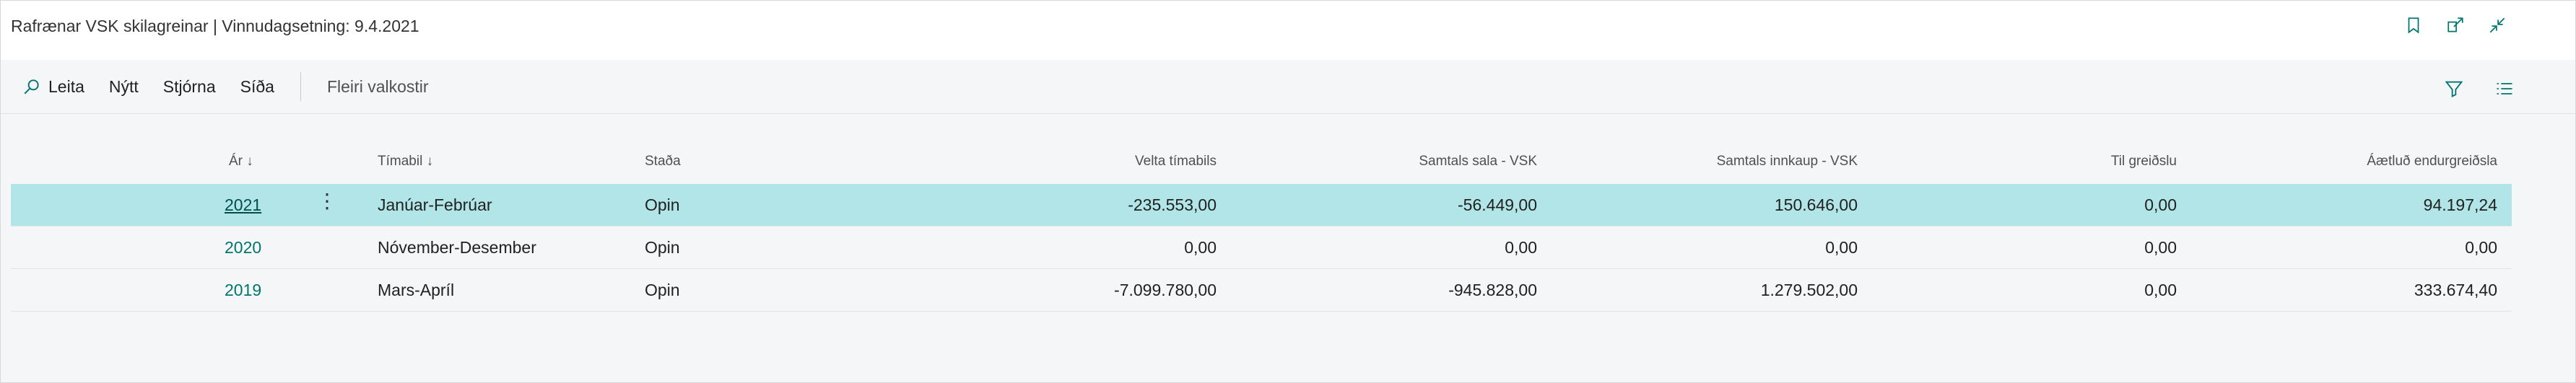 The height and width of the screenshot is (383, 2576). What do you see at coordinates (1172, 204) in the screenshot?
I see `turnover-cell: -235.553,00` at bounding box center [1172, 204].